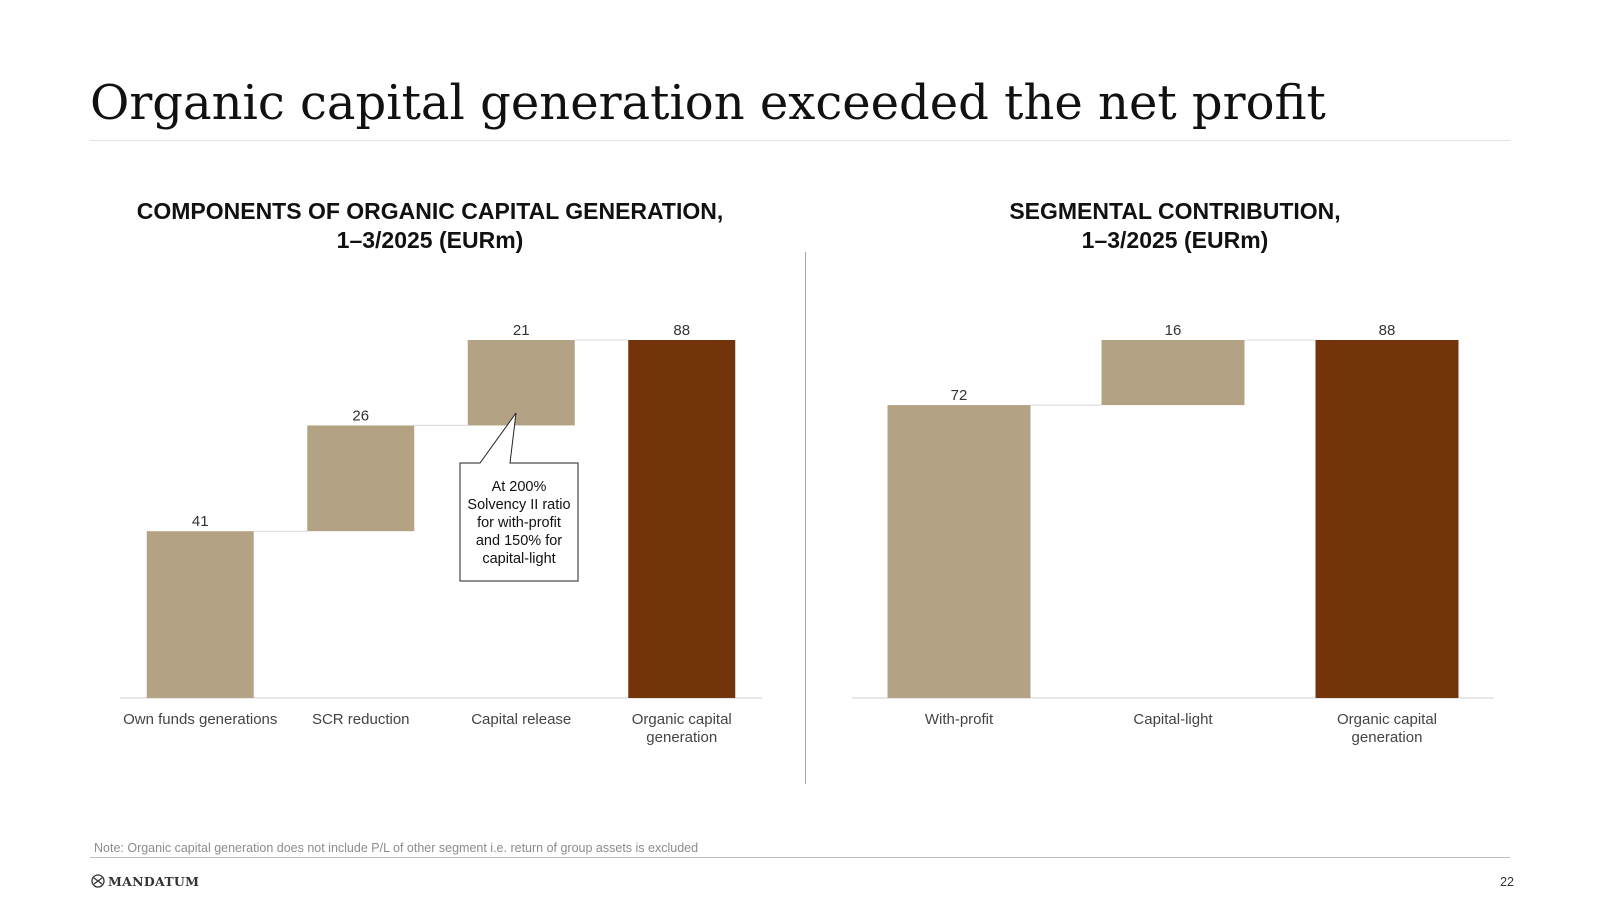 Image resolution: width=1600 pixels, height=900 pixels. What do you see at coordinates (360, 415) in the screenshot?
I see `data-label: 26` at bounding box center [360, 415].